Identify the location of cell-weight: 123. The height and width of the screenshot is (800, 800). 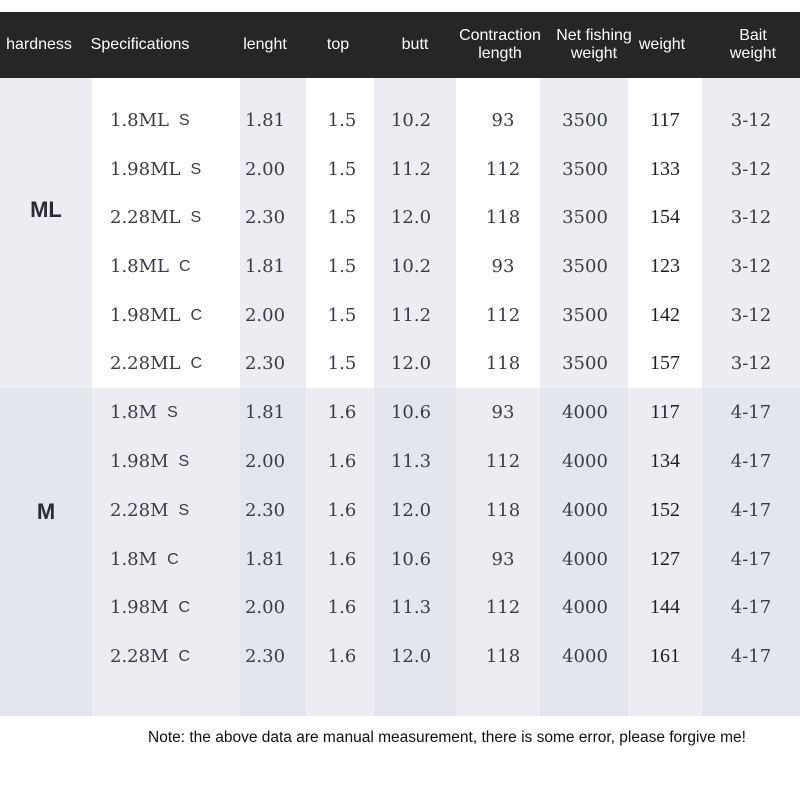
(665, 266).